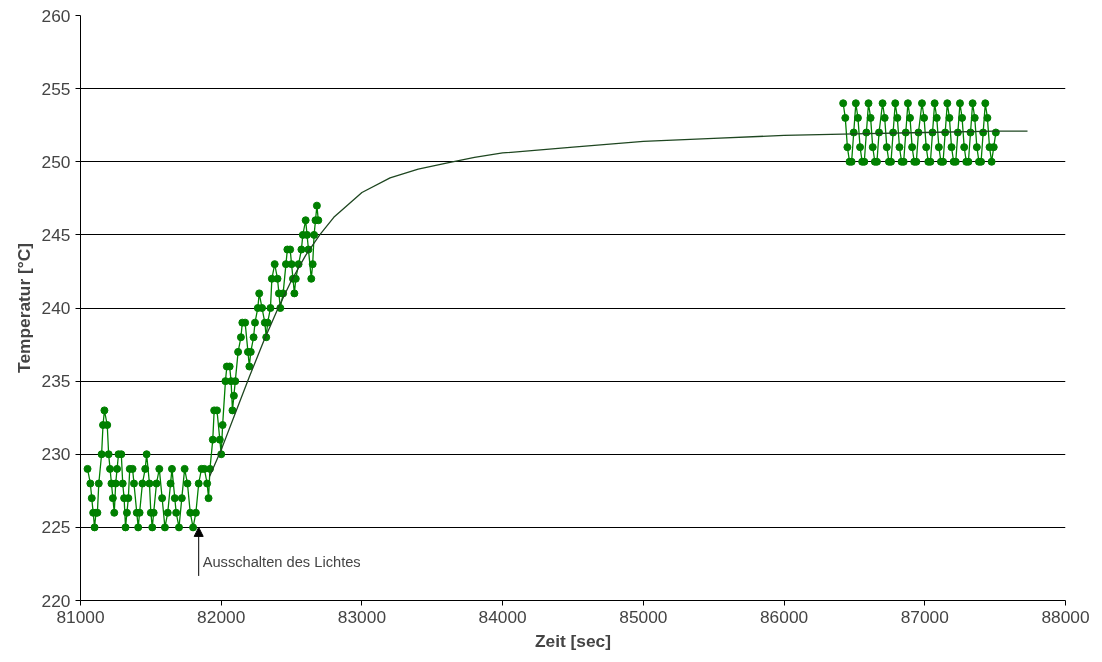  What do you see at coordinates (56, 234) in the screenshot?
I see `y-tick-label: 245` at bounding box center [56, 234].